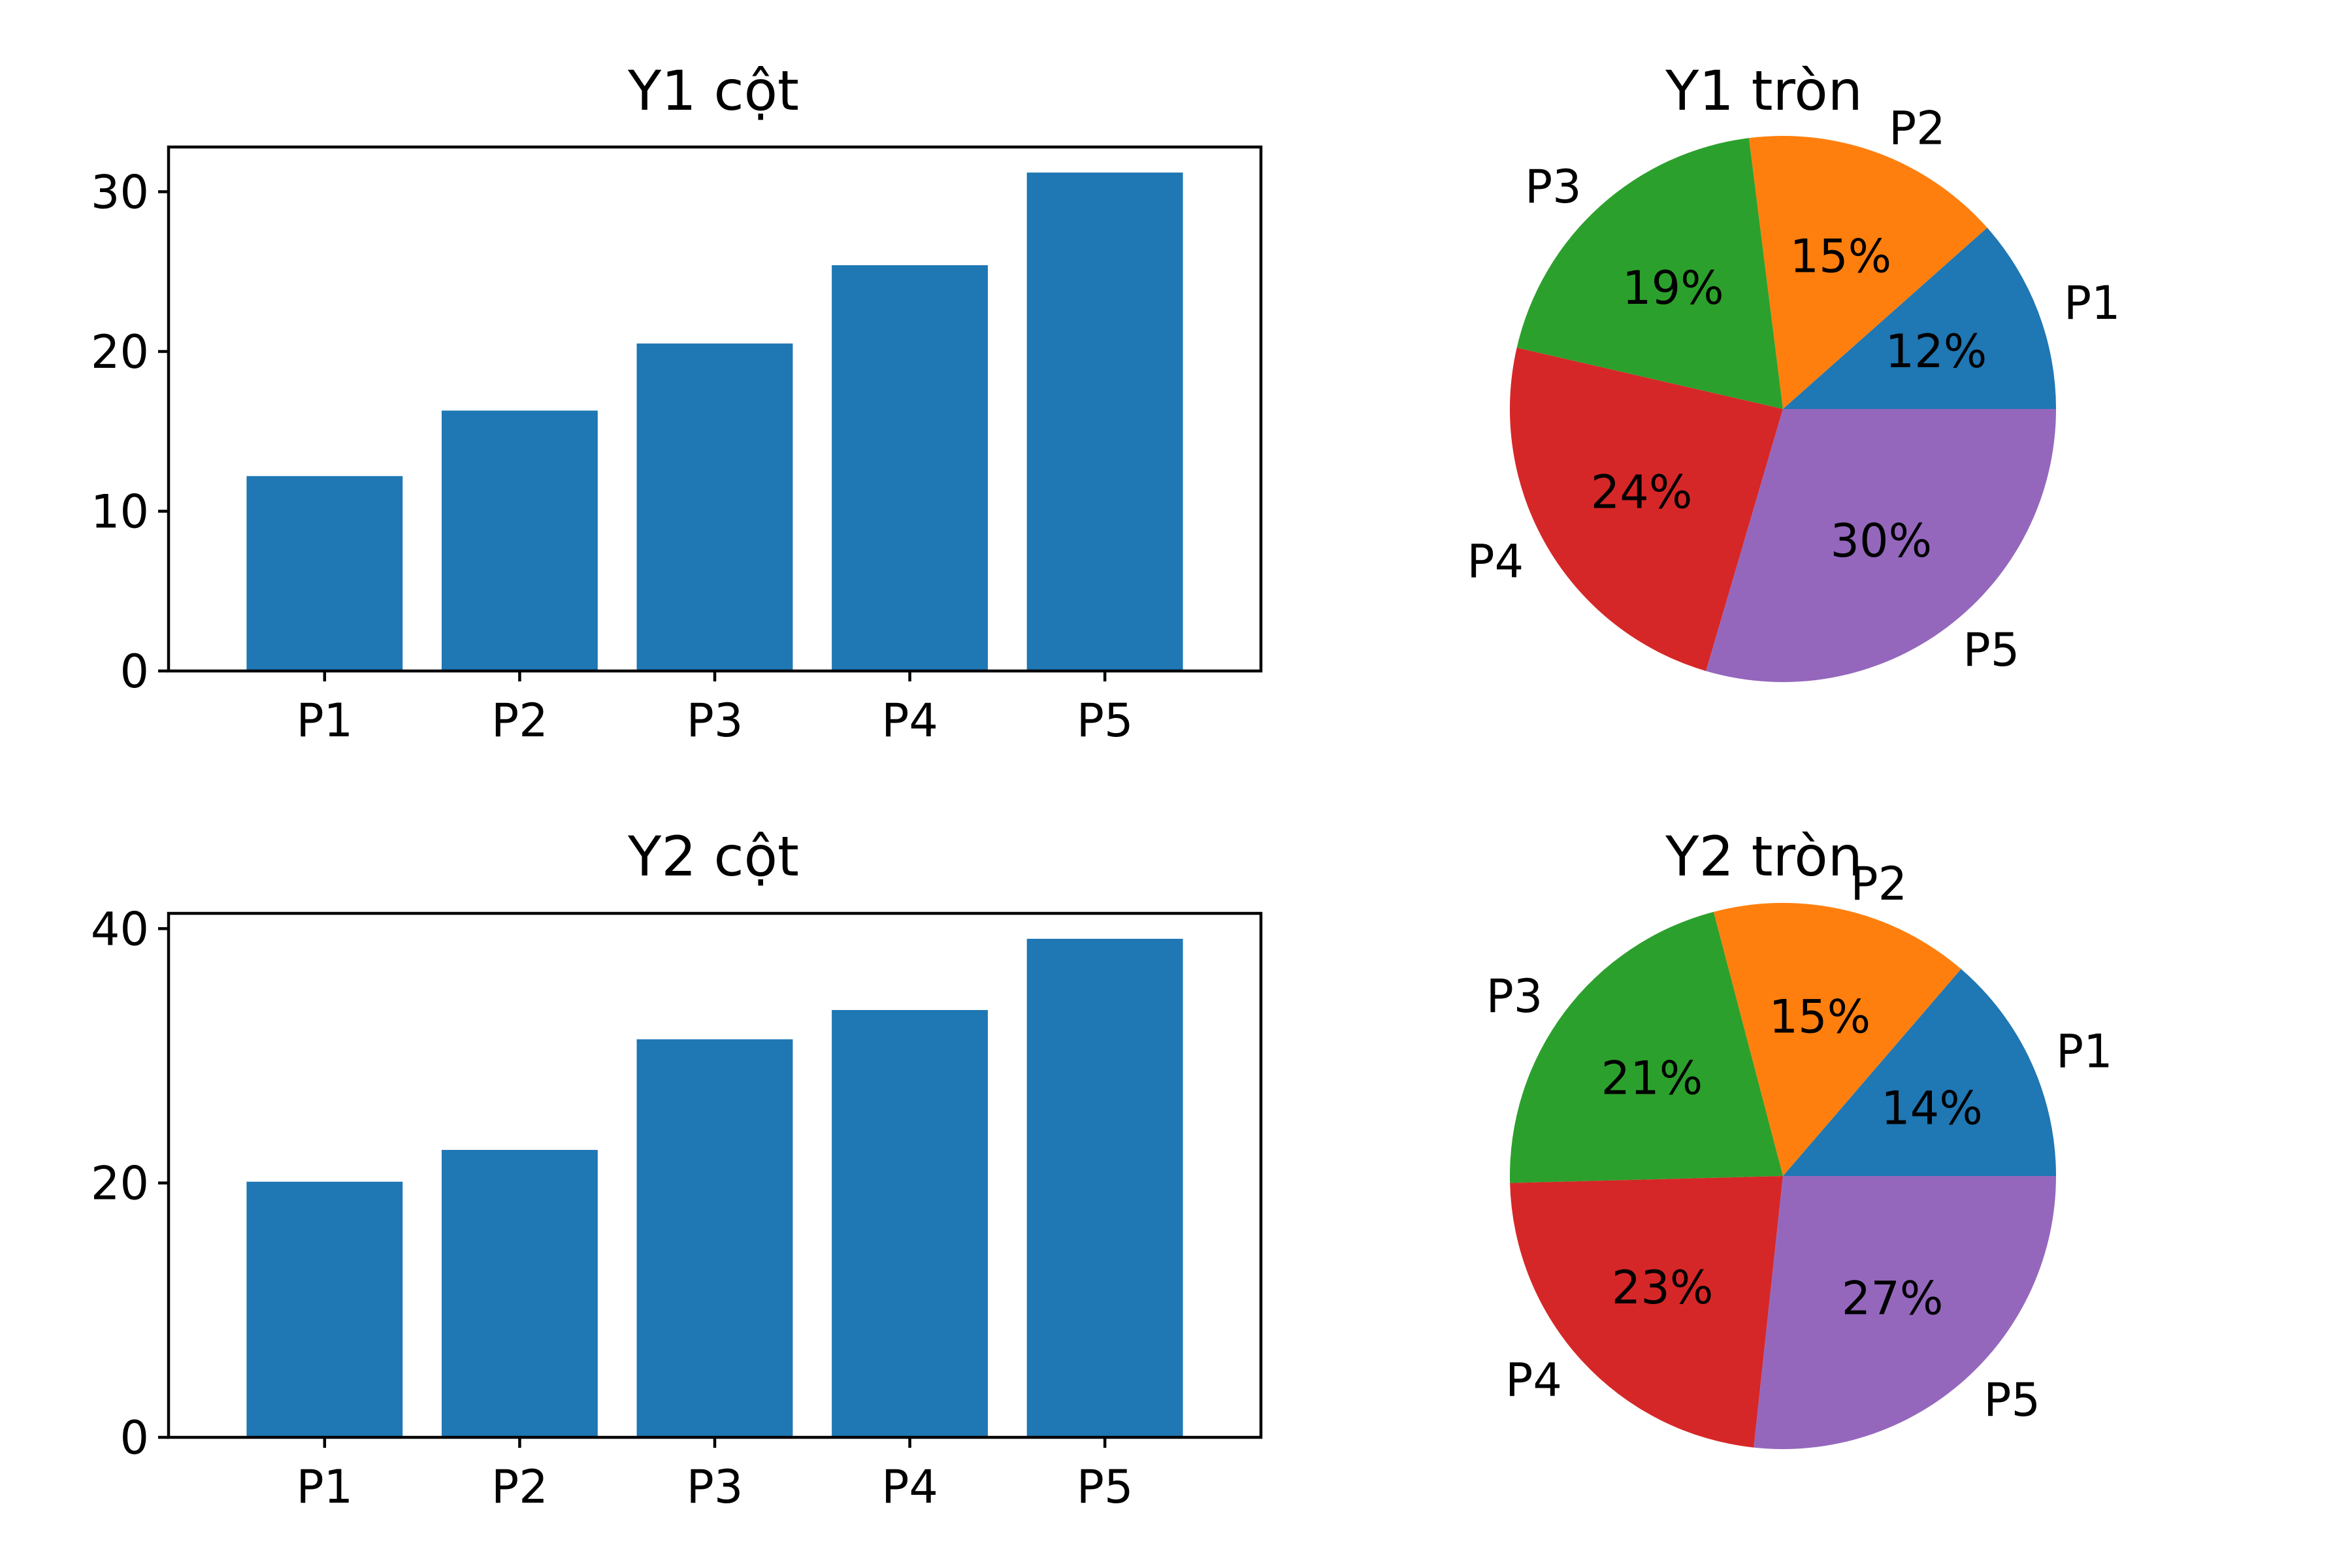  I want to click on pie-percent-label: 21%, so click(1652, 1078).